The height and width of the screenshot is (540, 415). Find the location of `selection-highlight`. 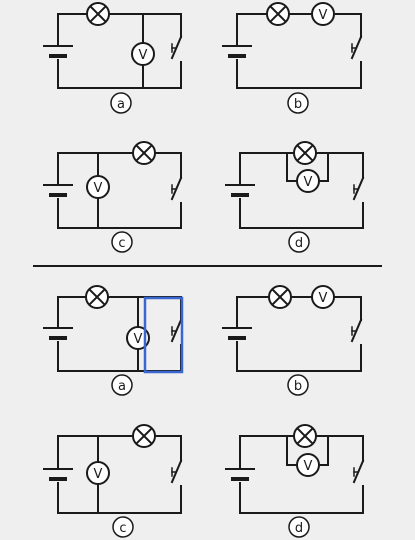

selection-highlight is located at coordinates (163, 335).